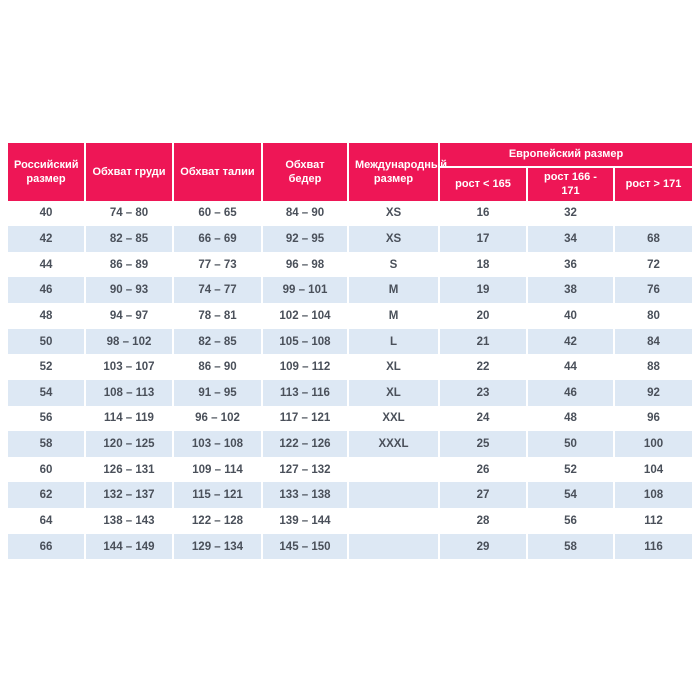  Describe the element at coordinates (350, 316) in the screenshot. I see `table-row: 48 94 – 97 78 – 81 102 – 104 M 20 40 80` at that location.